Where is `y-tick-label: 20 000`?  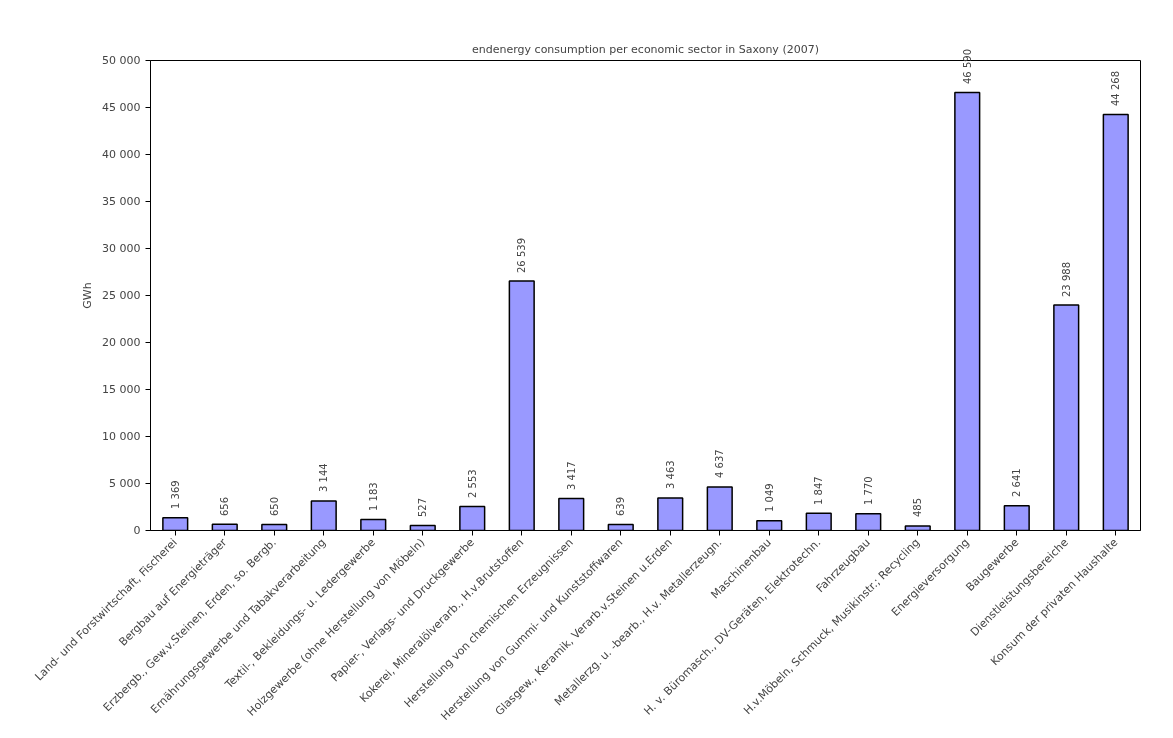
y-tick-label: 20 000 is located at coordinates (121, 342).